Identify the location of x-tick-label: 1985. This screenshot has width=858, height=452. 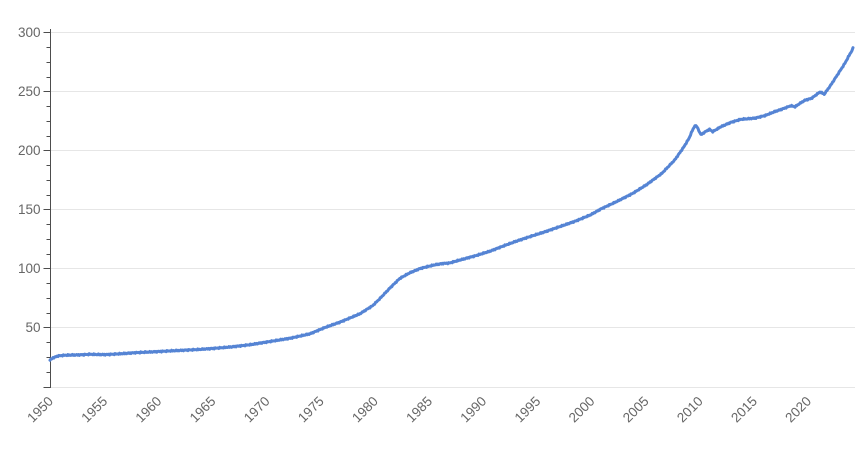
(419, 410).